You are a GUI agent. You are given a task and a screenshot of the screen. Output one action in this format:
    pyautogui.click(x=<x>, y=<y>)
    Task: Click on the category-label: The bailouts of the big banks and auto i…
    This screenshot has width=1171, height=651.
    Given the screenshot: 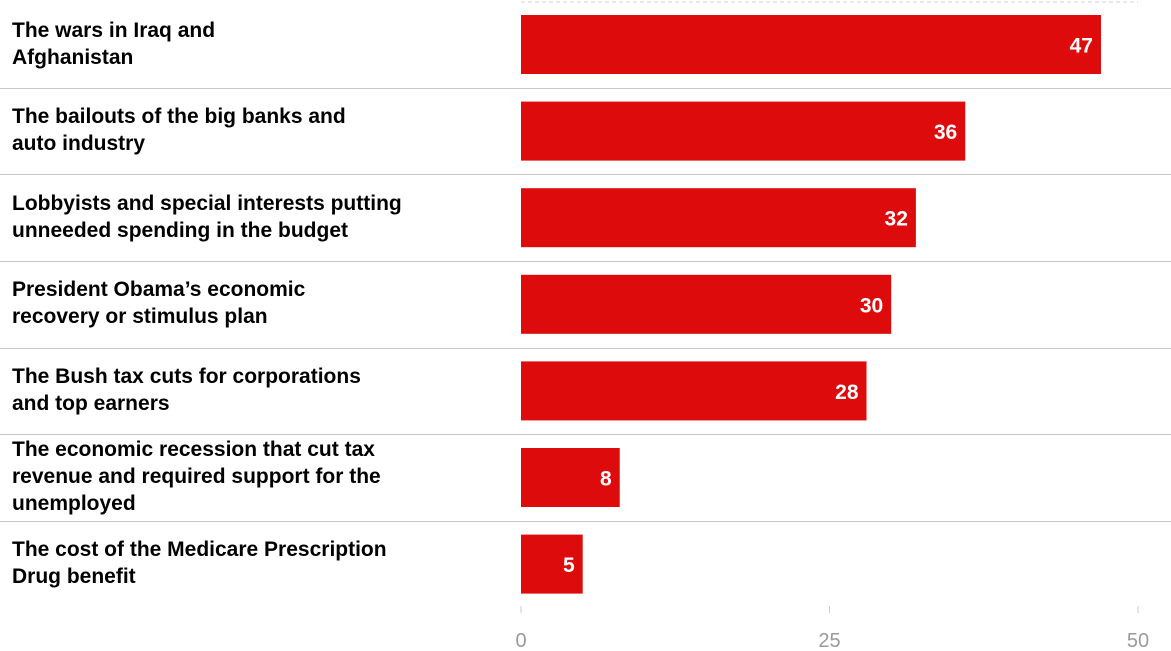 What is the action you would take?
    pyautogui.click(x=179, y=130)
    